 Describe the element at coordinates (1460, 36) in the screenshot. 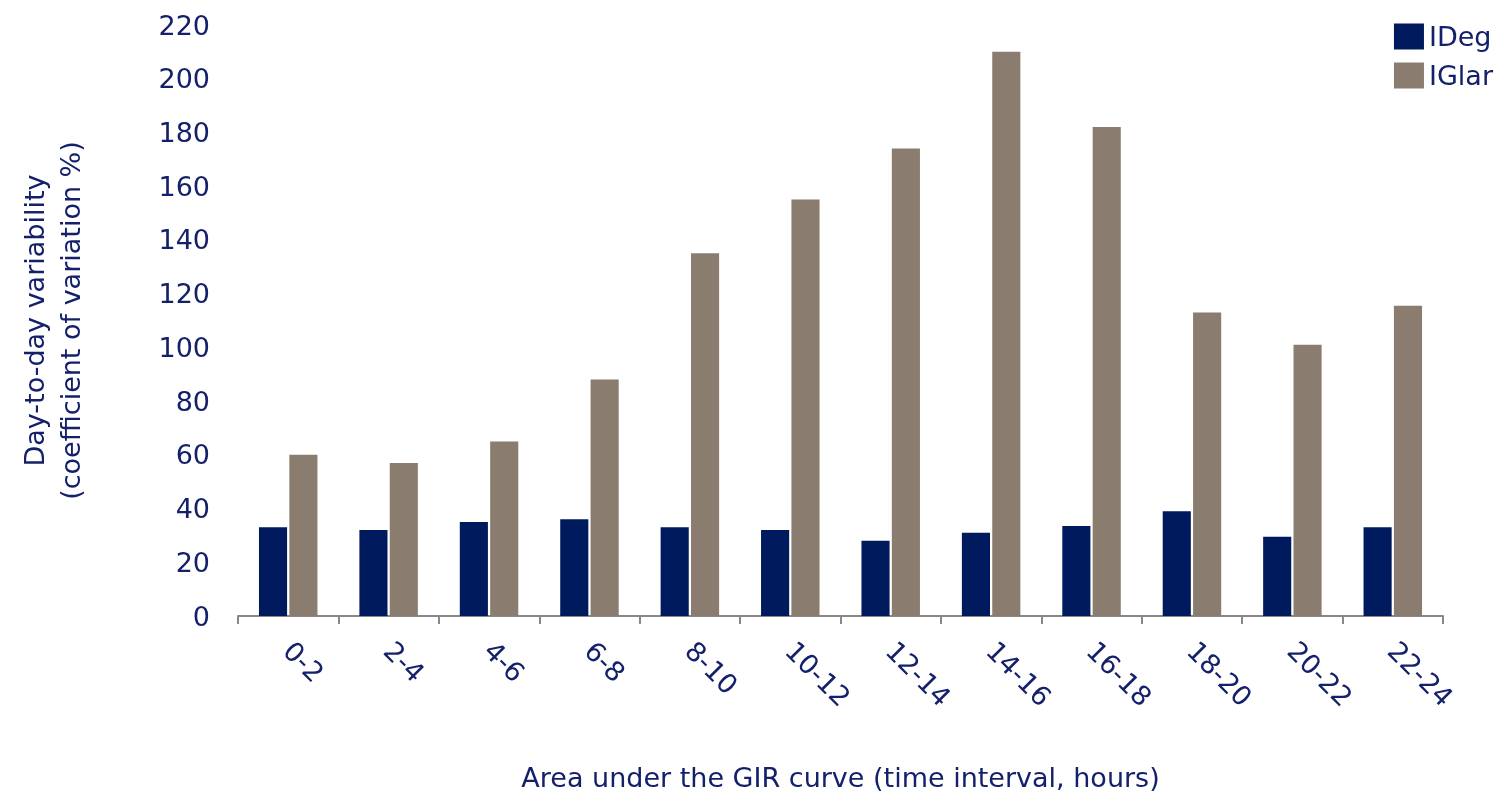

I see `legend-label: IDeg` at that location.